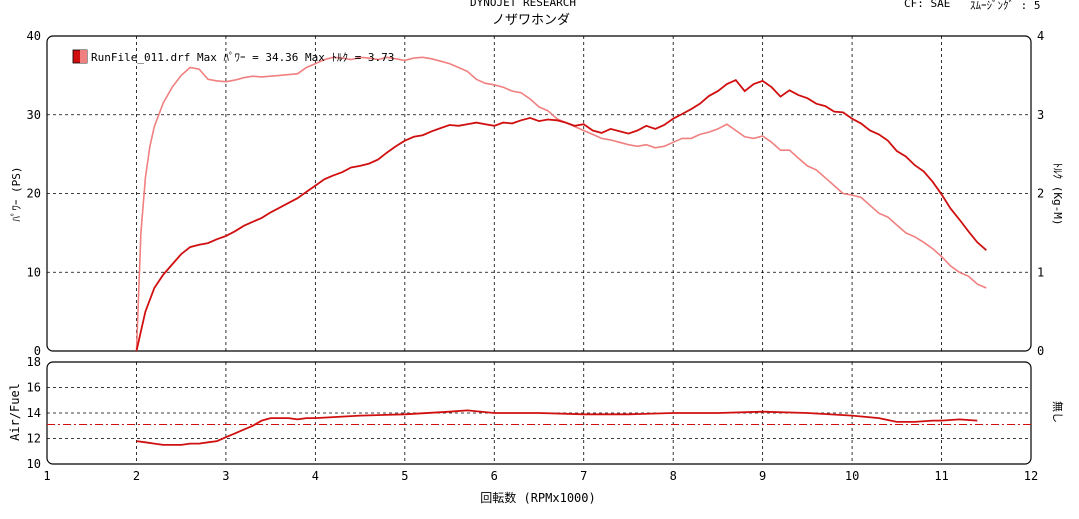  What do you see at coordinates (1031, 476) in the screenshot?
I see `rpm-tick-label: 12` at bounding box center [1031, 476].